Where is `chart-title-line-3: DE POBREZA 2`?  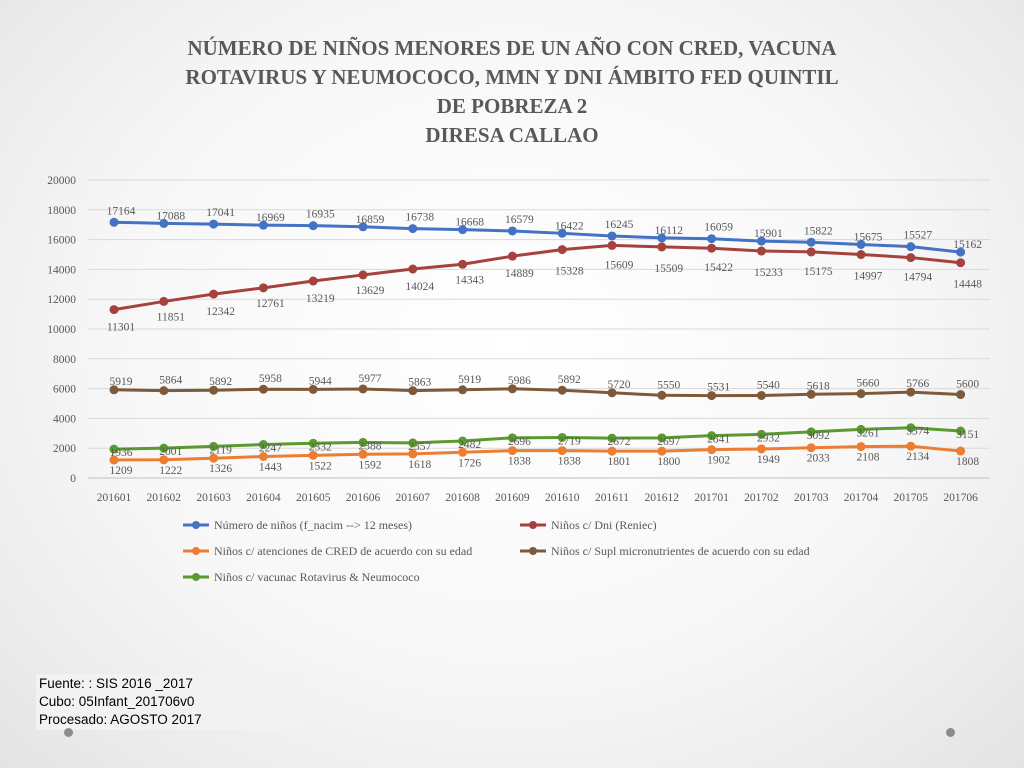
chart-title-line-3: DE POBREZA 2 is located at coordinates (512, 106).